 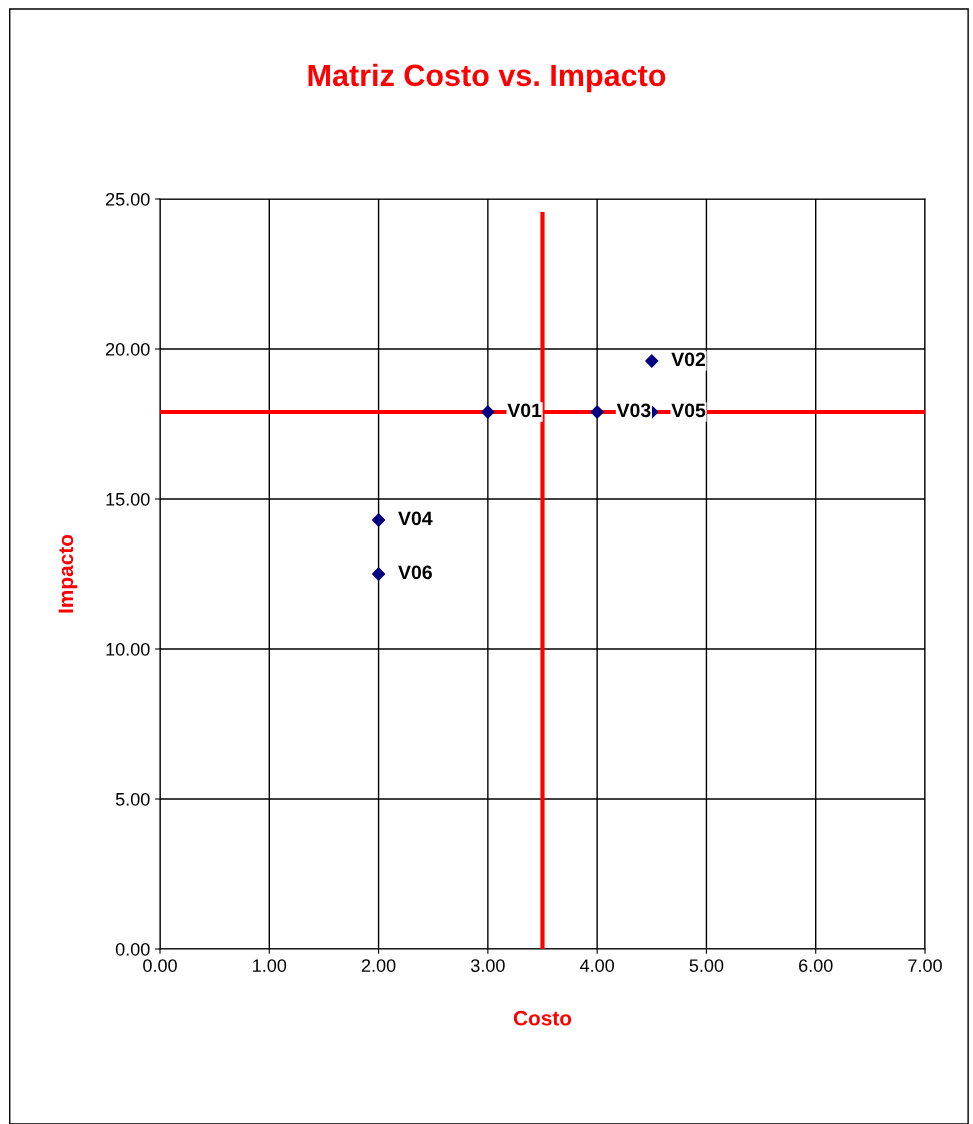 What do you see at coordinates (132, 799) in the screenshot?
I see `y-tick-label: 5.00` at bounding box center [132, 799].